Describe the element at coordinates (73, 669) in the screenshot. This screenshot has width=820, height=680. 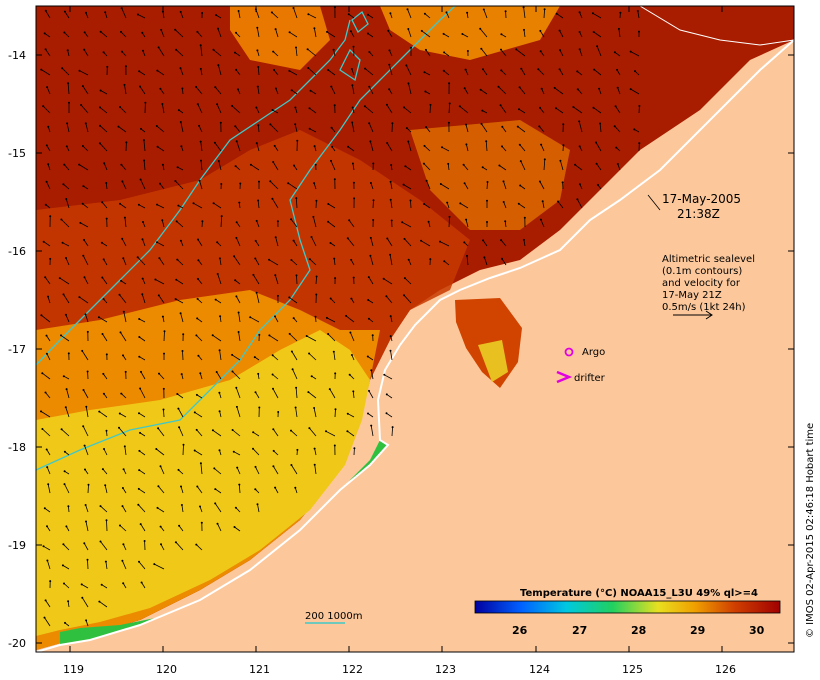
I see `lon-label: 119` at that location.